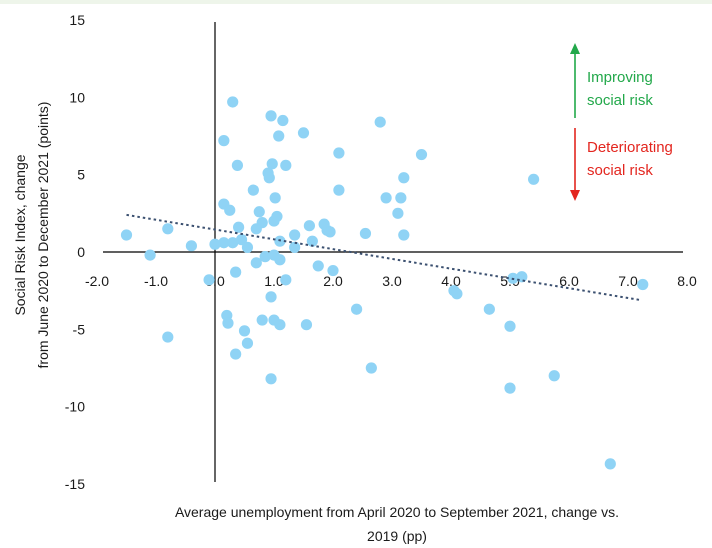 The width and height of the screenshot is (712, 548). What do you see at coordinates (274, 281) in the screenshot?
I see `x-tick-label: 1.0` at bounding box center [274, 281].